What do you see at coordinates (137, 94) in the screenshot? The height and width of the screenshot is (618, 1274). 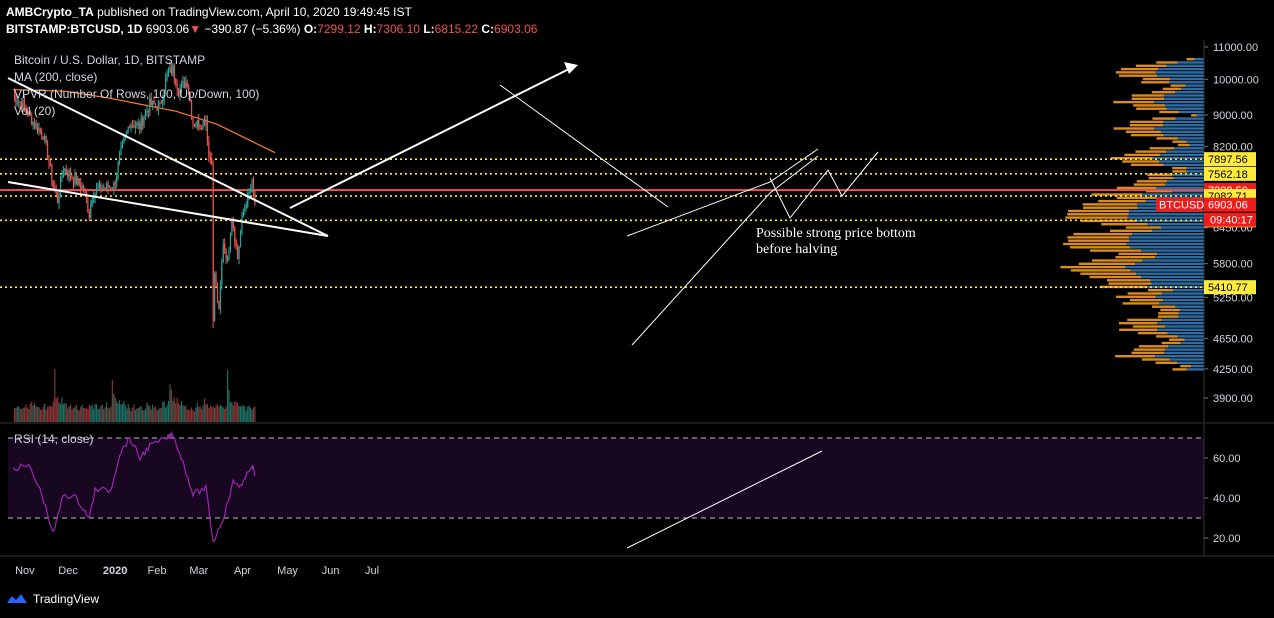 I see `legend-vpvr: VPVR (Number Of Rows, 100, Up/Down, 100)` at bounding box center [137, 94].